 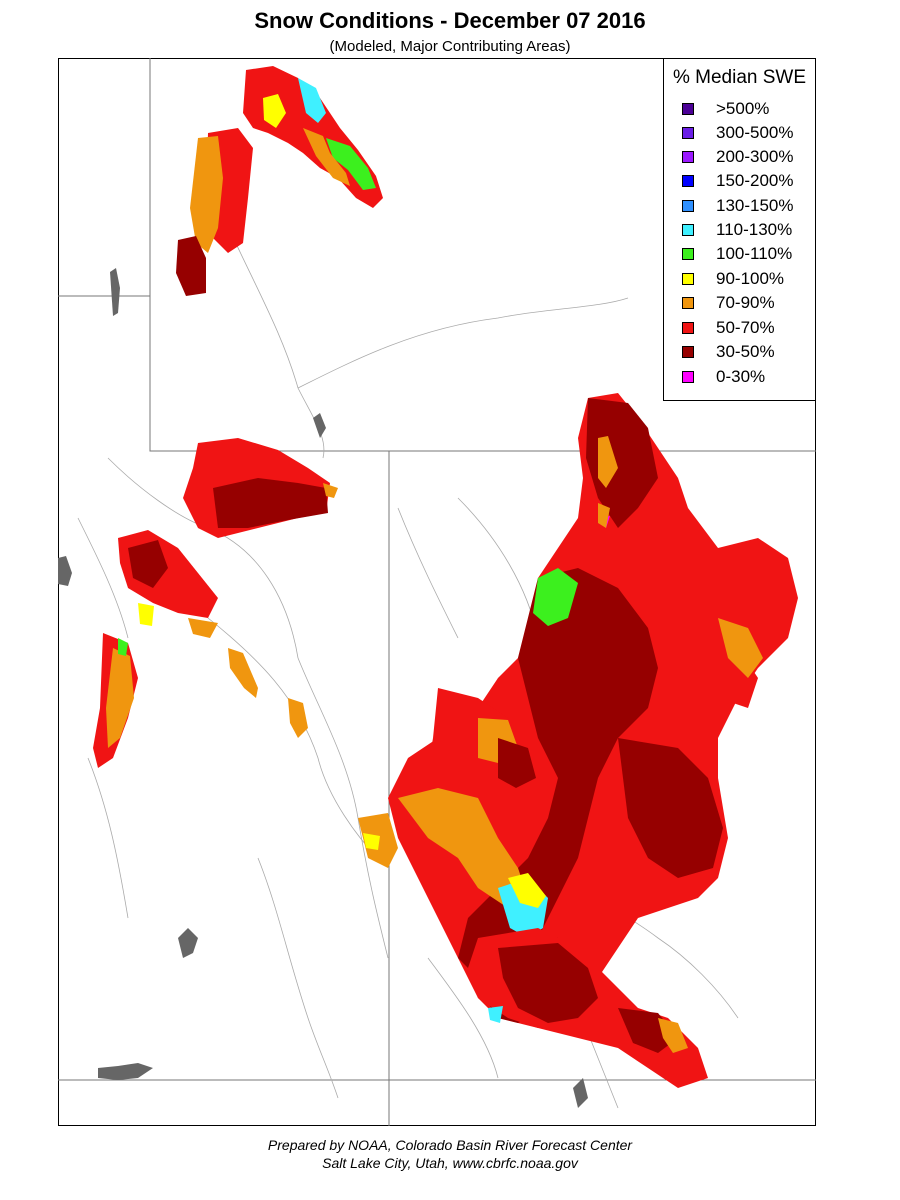 I want to click on legend-item: 50-70%, so click(x=728, y=328).